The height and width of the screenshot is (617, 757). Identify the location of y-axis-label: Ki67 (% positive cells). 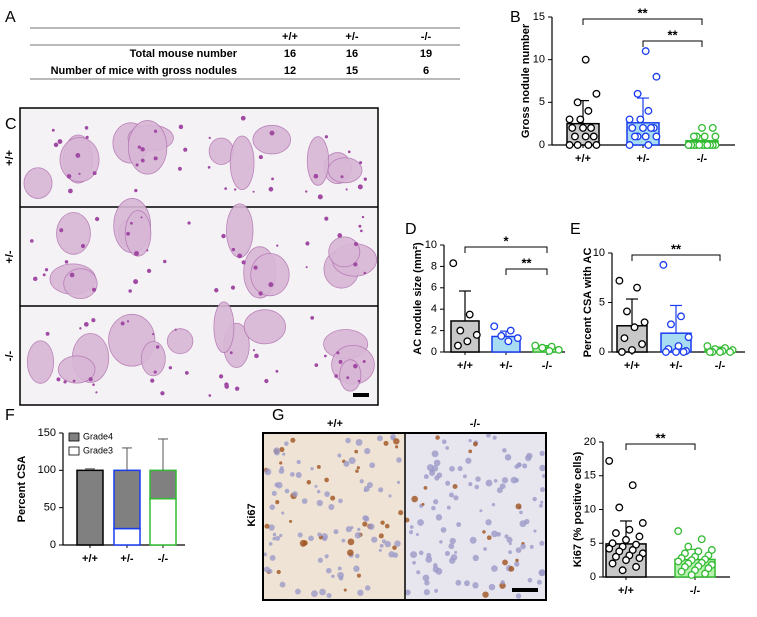
(578, 509).